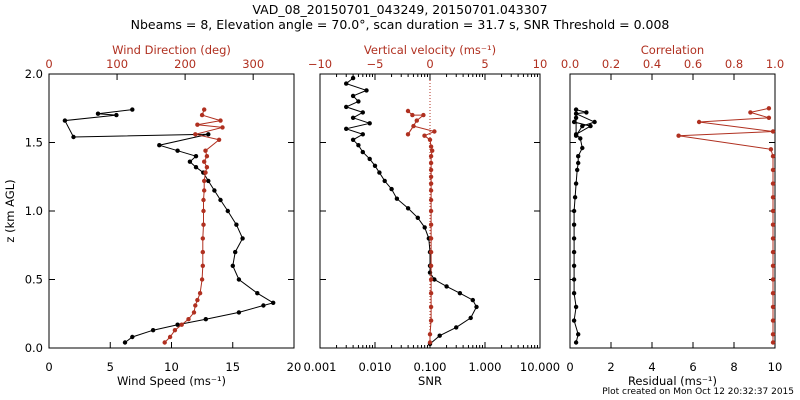 The width and height of the screenshot is (800, 400). Describe the element at coordinates (34, 348) in the screenshot. I see `wind-y-tick-label: 0.0` at that location.